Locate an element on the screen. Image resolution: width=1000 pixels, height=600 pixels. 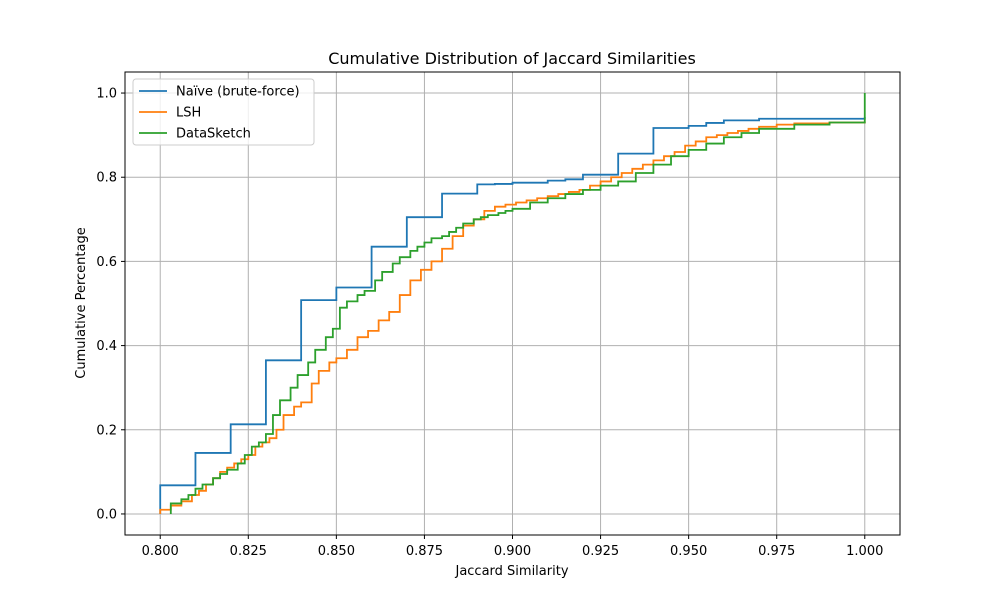
x-tick-label: 0.975 is located at coordinates (776, 551).